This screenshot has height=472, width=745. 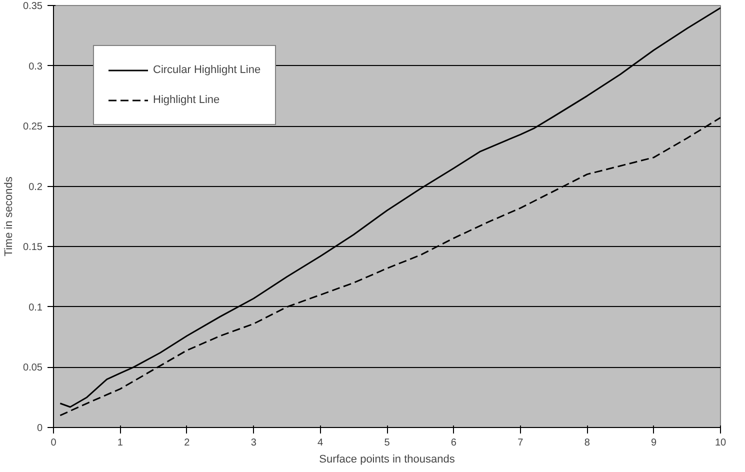 What do you see at coordinates (720, 443) in the screenshot?
I see `x-tick-label: 10` at bounding box center [720, 443].